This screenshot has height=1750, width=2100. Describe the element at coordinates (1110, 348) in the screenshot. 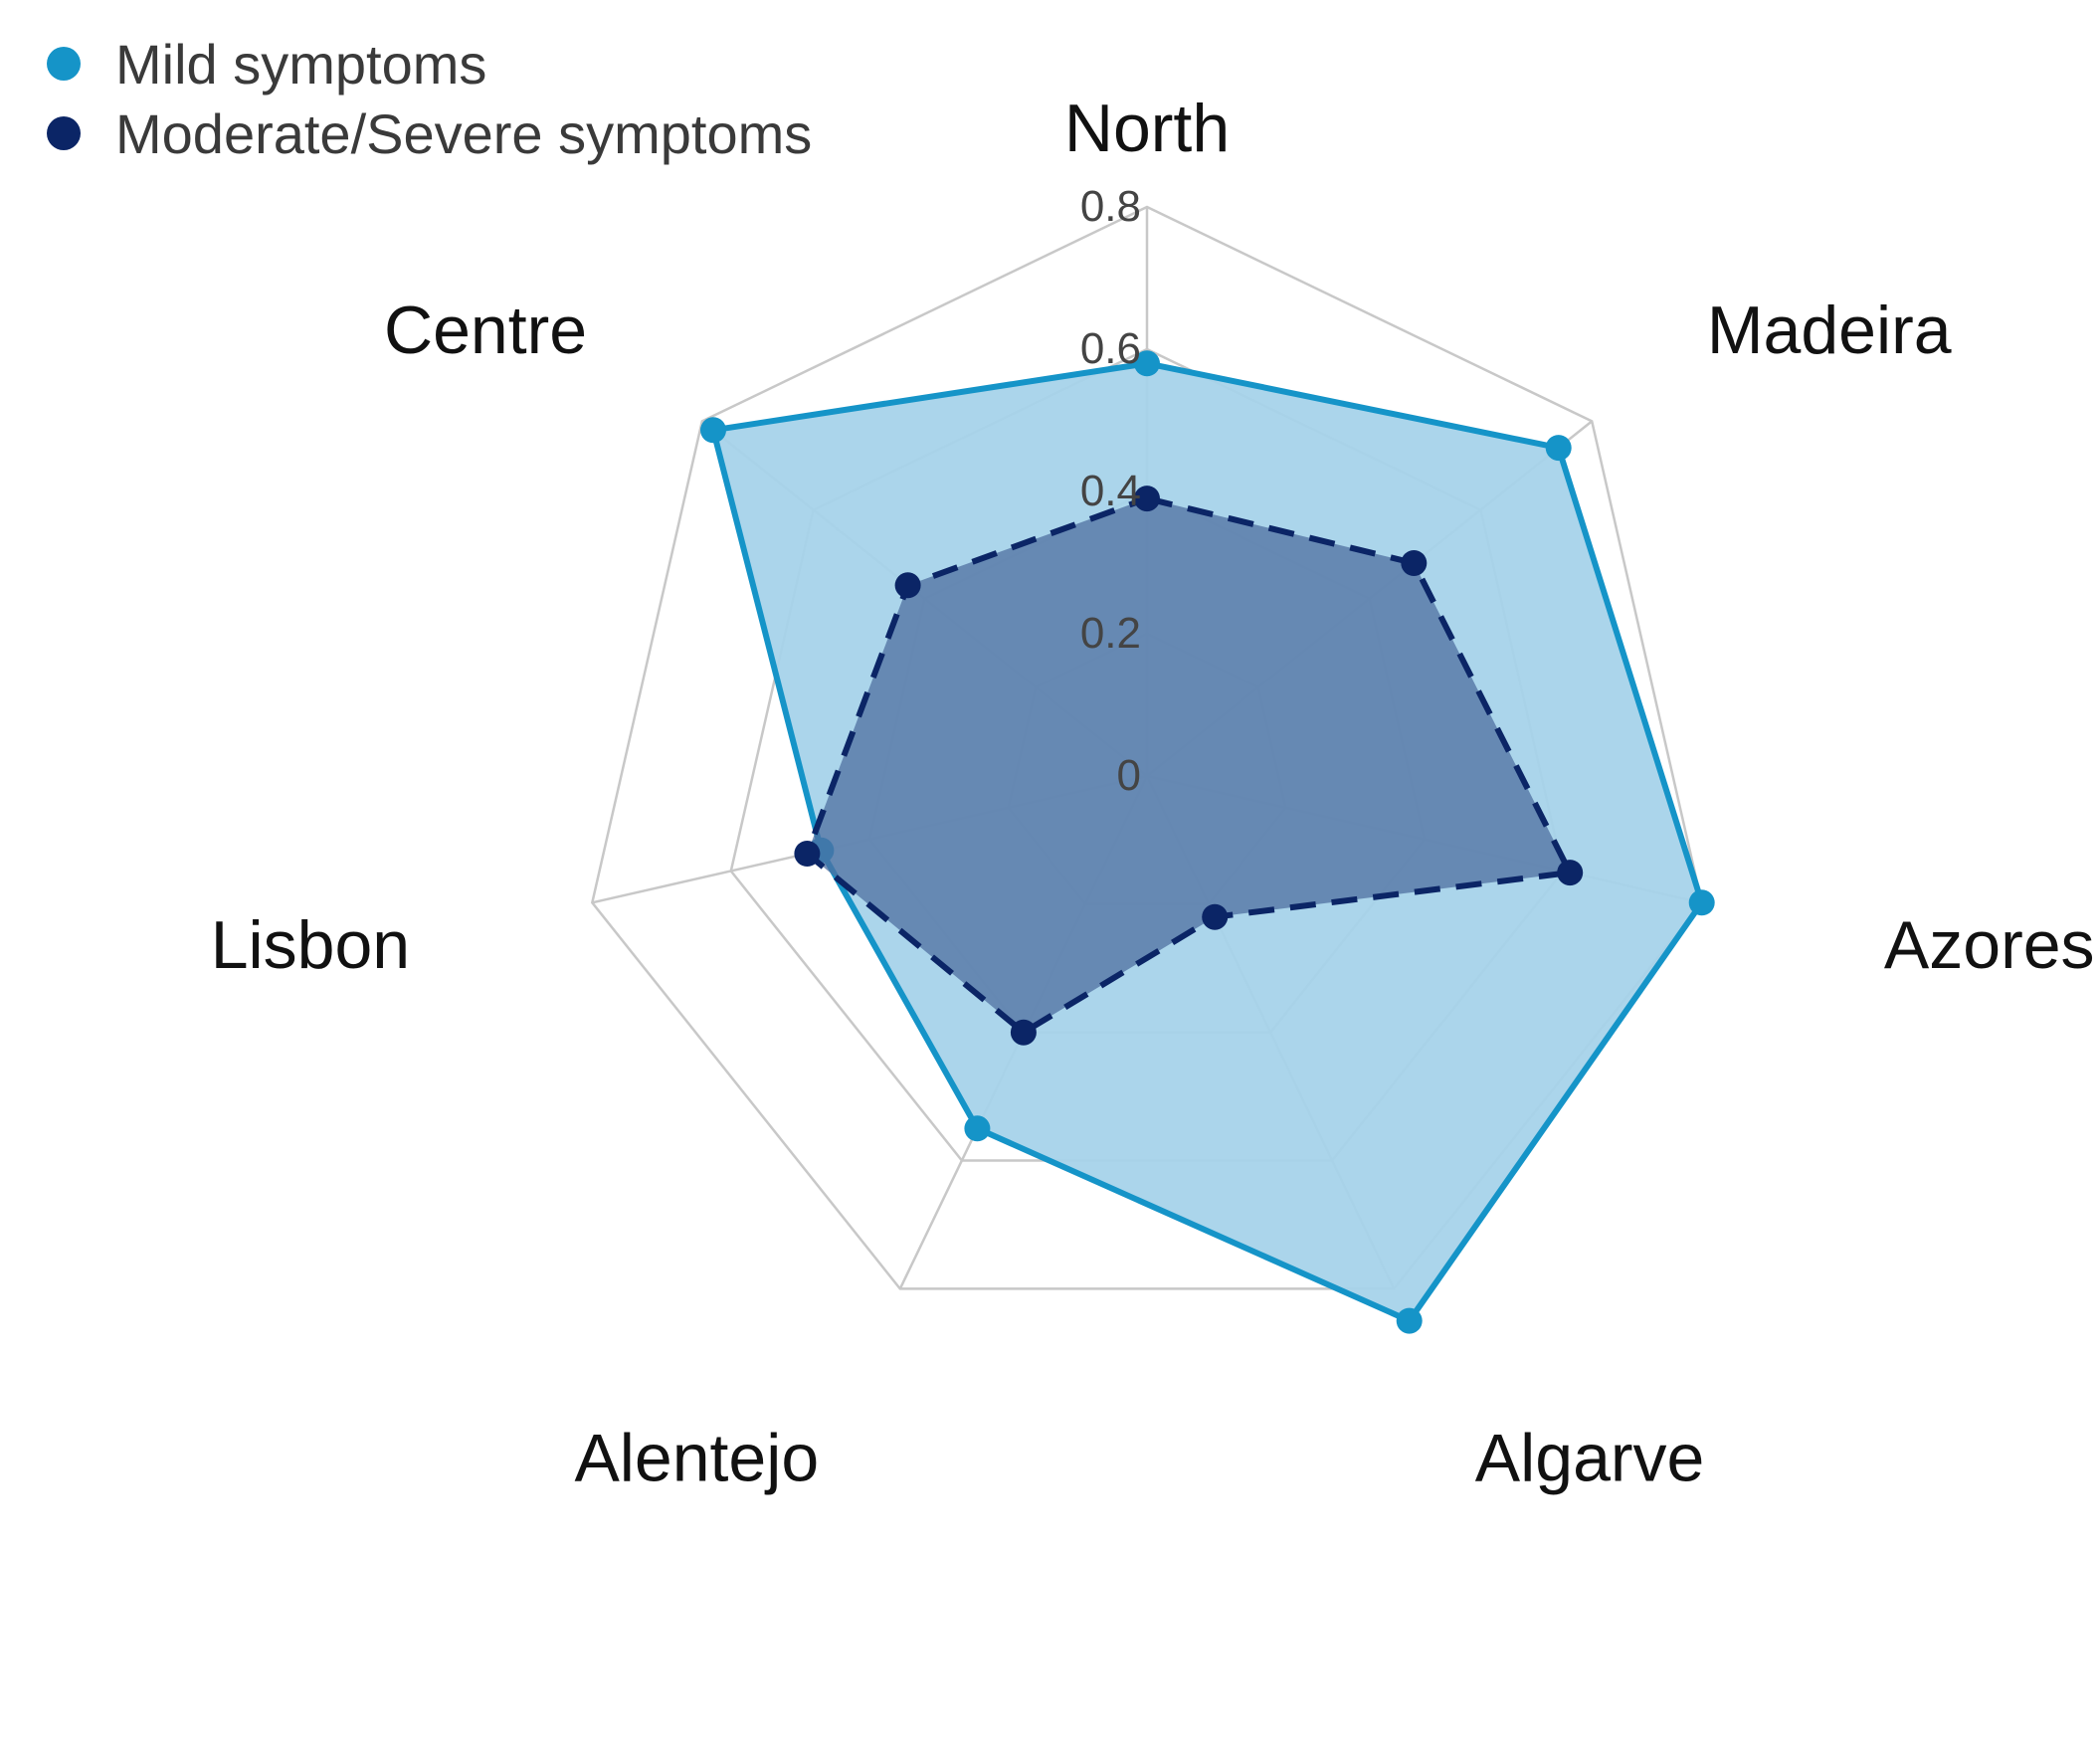

I see `tick-label-3: 0.6` at that location.